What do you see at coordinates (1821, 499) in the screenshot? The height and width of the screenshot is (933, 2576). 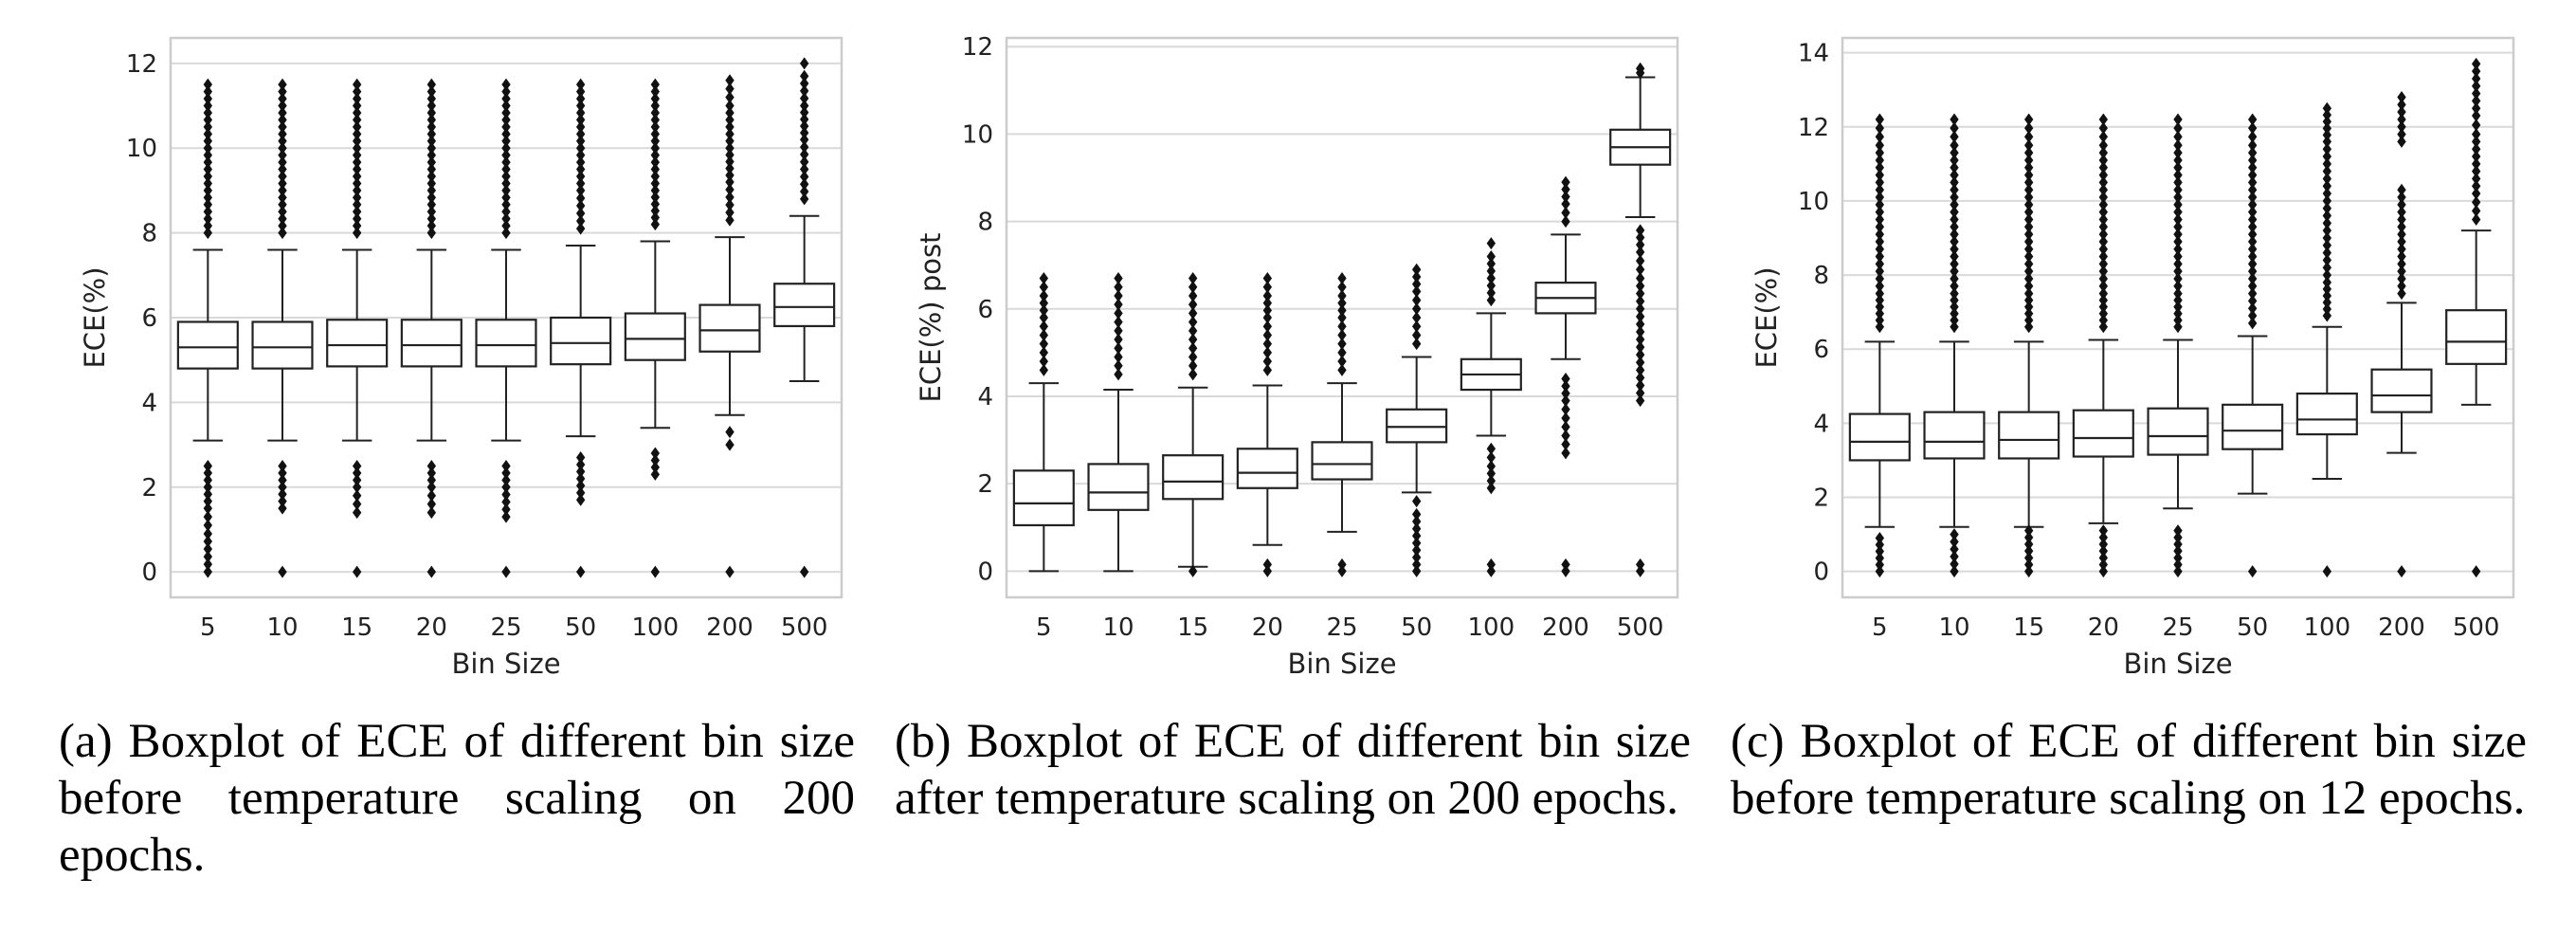 I see `y-tick-label: 2` at bounding box center [1821, 499].